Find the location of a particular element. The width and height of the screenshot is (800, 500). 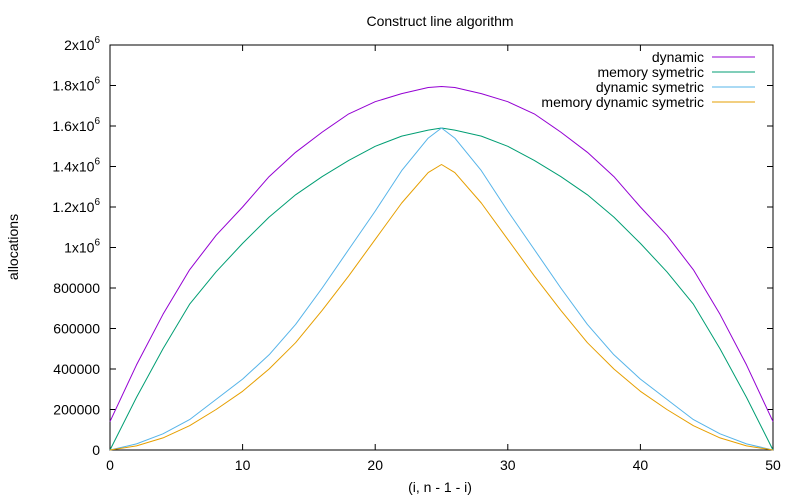

y-tick-mantissa: 1x10 is located at coordinates (79, 248).